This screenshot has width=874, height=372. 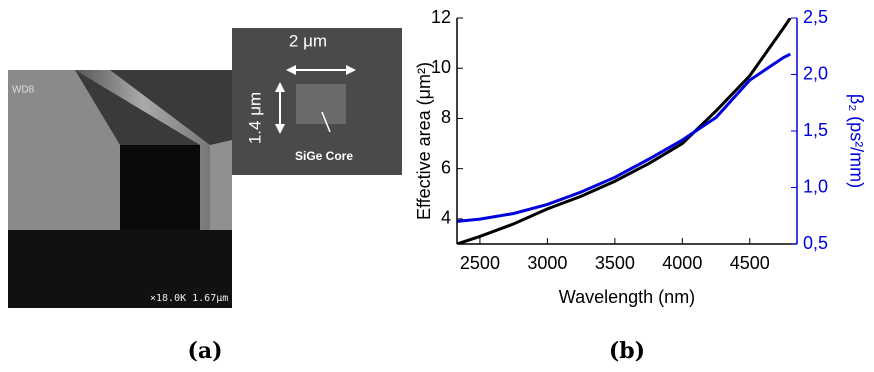 I want to click on sem-substrate, so click(x=120, y=269).